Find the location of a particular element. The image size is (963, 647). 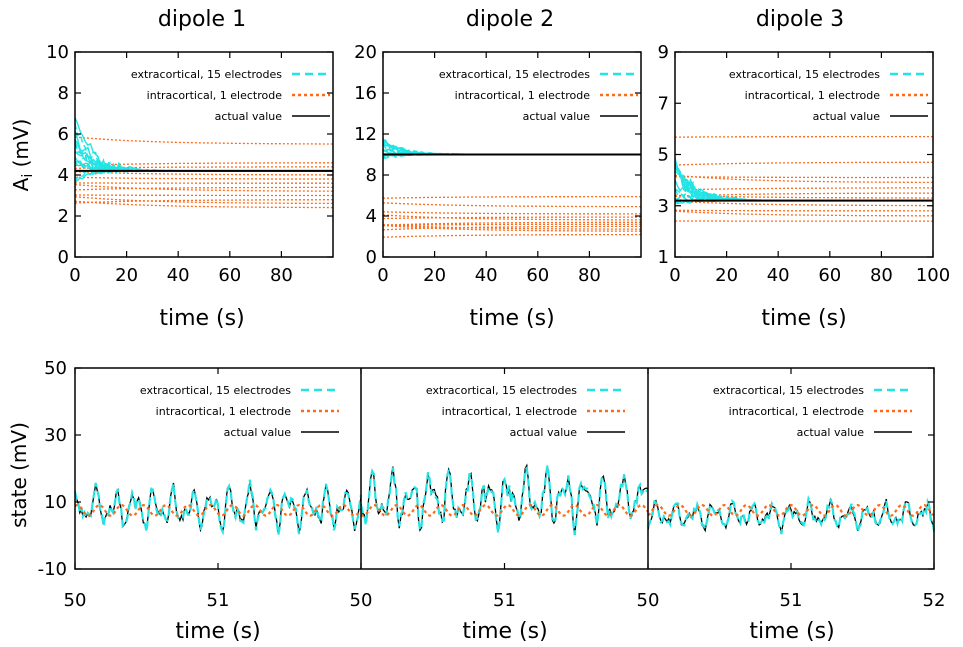

bottom-y-axis-label: state (mV) is located at coordinates (19, 475).